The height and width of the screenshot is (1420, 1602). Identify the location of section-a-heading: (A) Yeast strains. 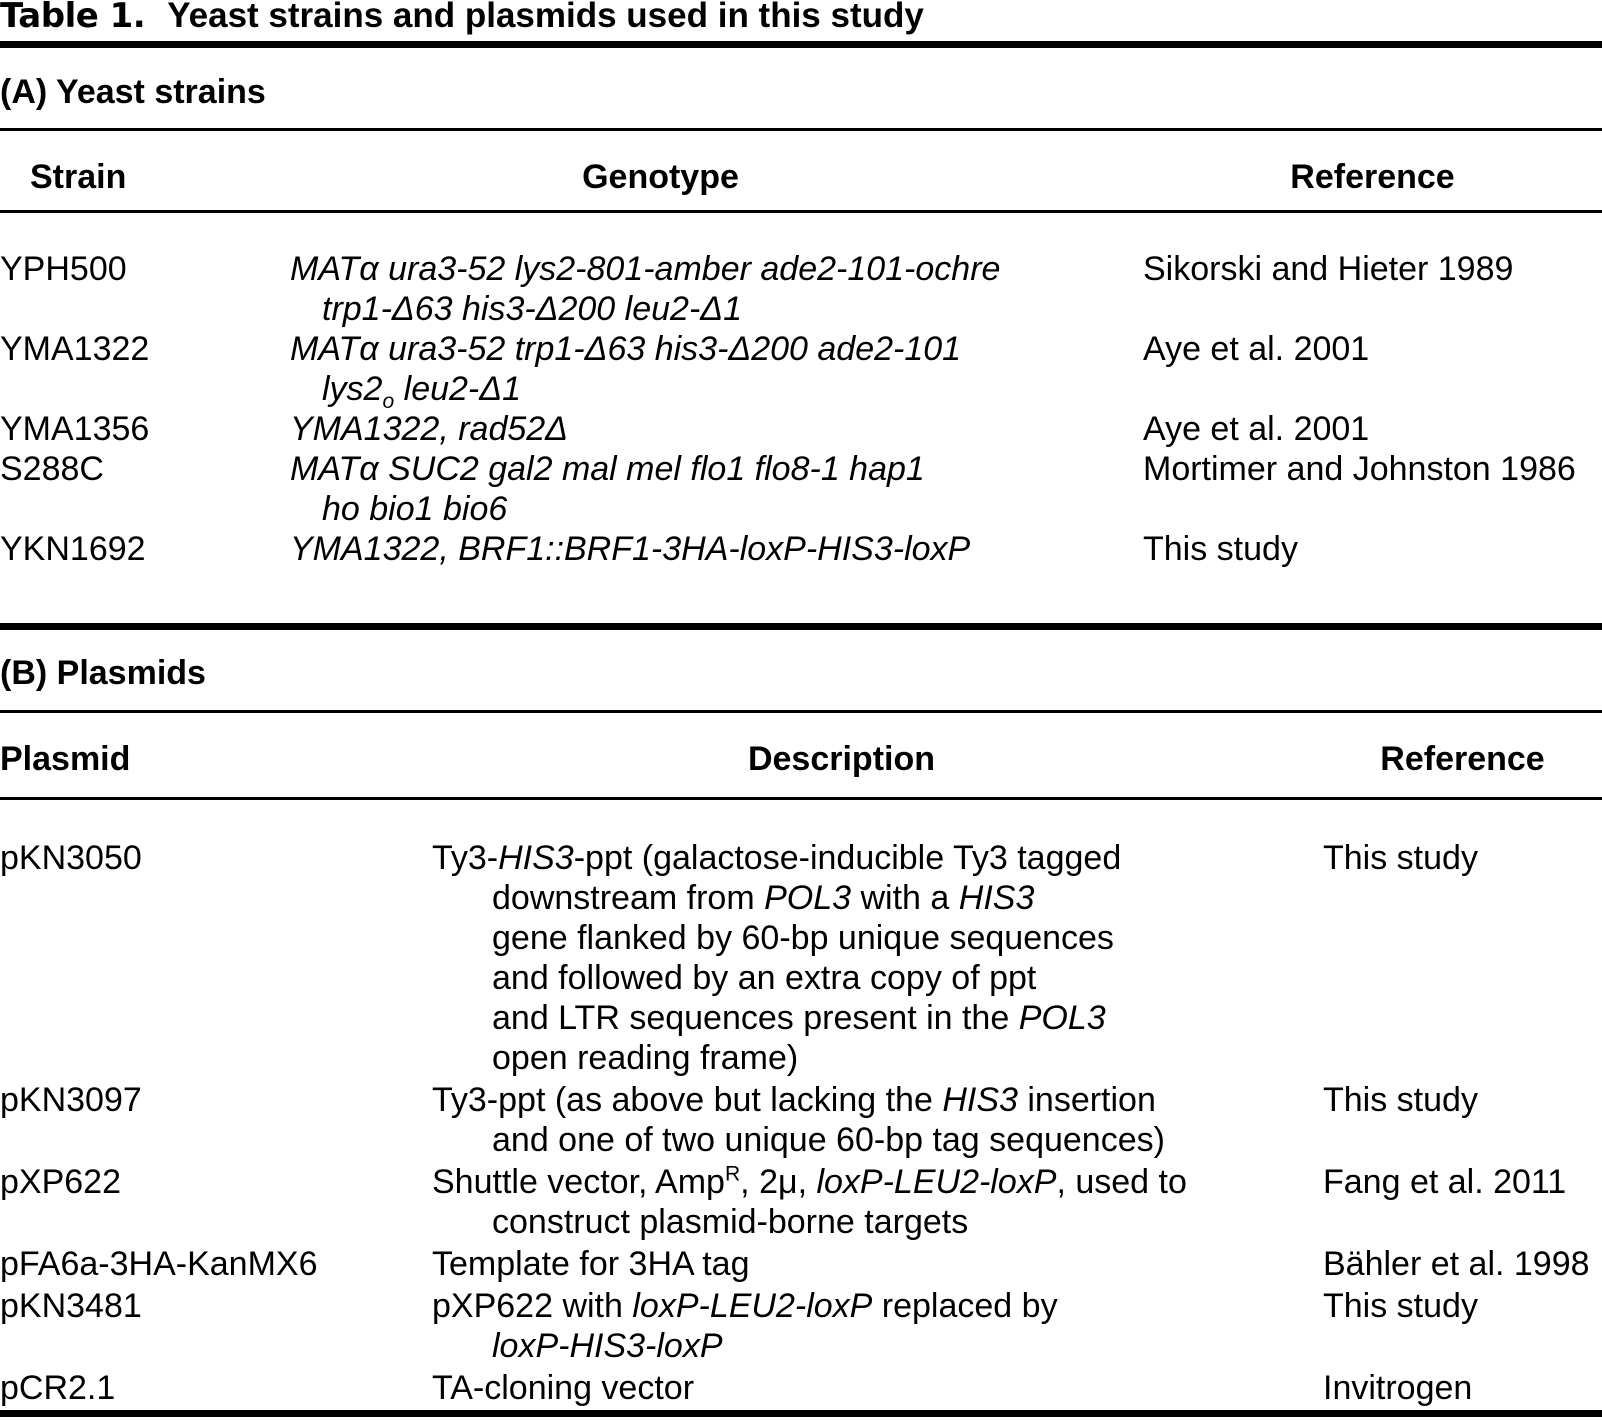
(133, 92).